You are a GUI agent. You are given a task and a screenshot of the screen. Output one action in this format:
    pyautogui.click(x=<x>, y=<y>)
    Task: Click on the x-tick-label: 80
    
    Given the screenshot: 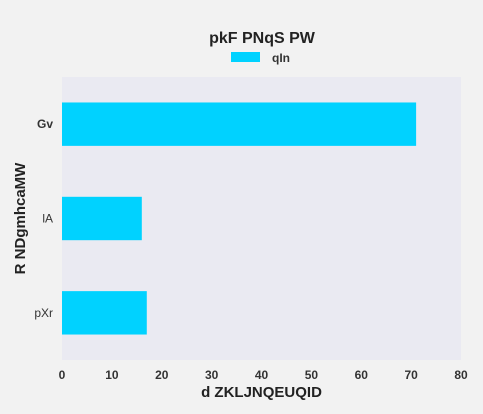 What is the action you would take?
    pyautogui.click(x=461, y=375)
    